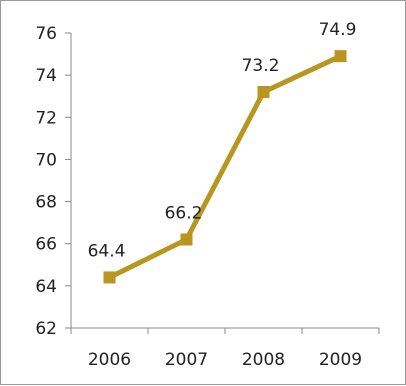  I want to click on data-label: 66.2, so click(184, 214).